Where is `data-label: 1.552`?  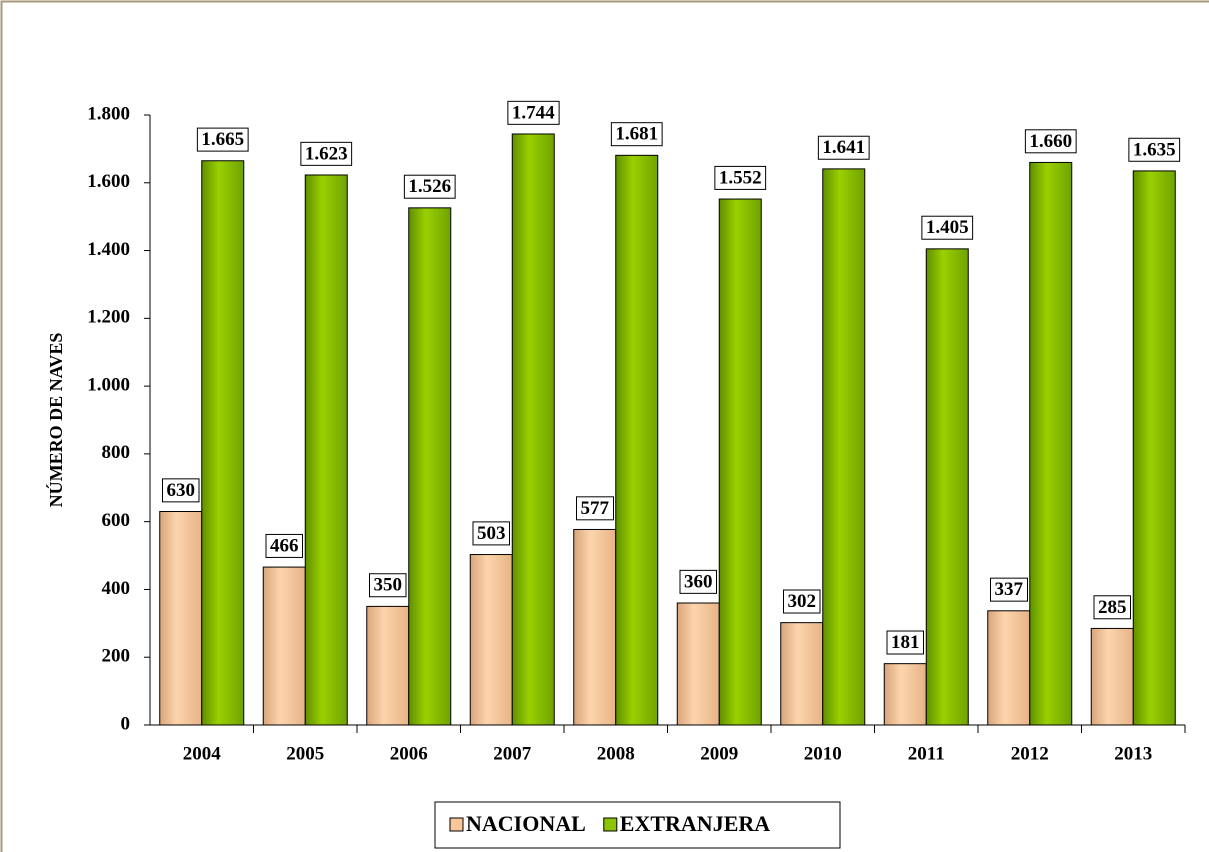
data-label: 1.552 is located at coordinates (740, 177).